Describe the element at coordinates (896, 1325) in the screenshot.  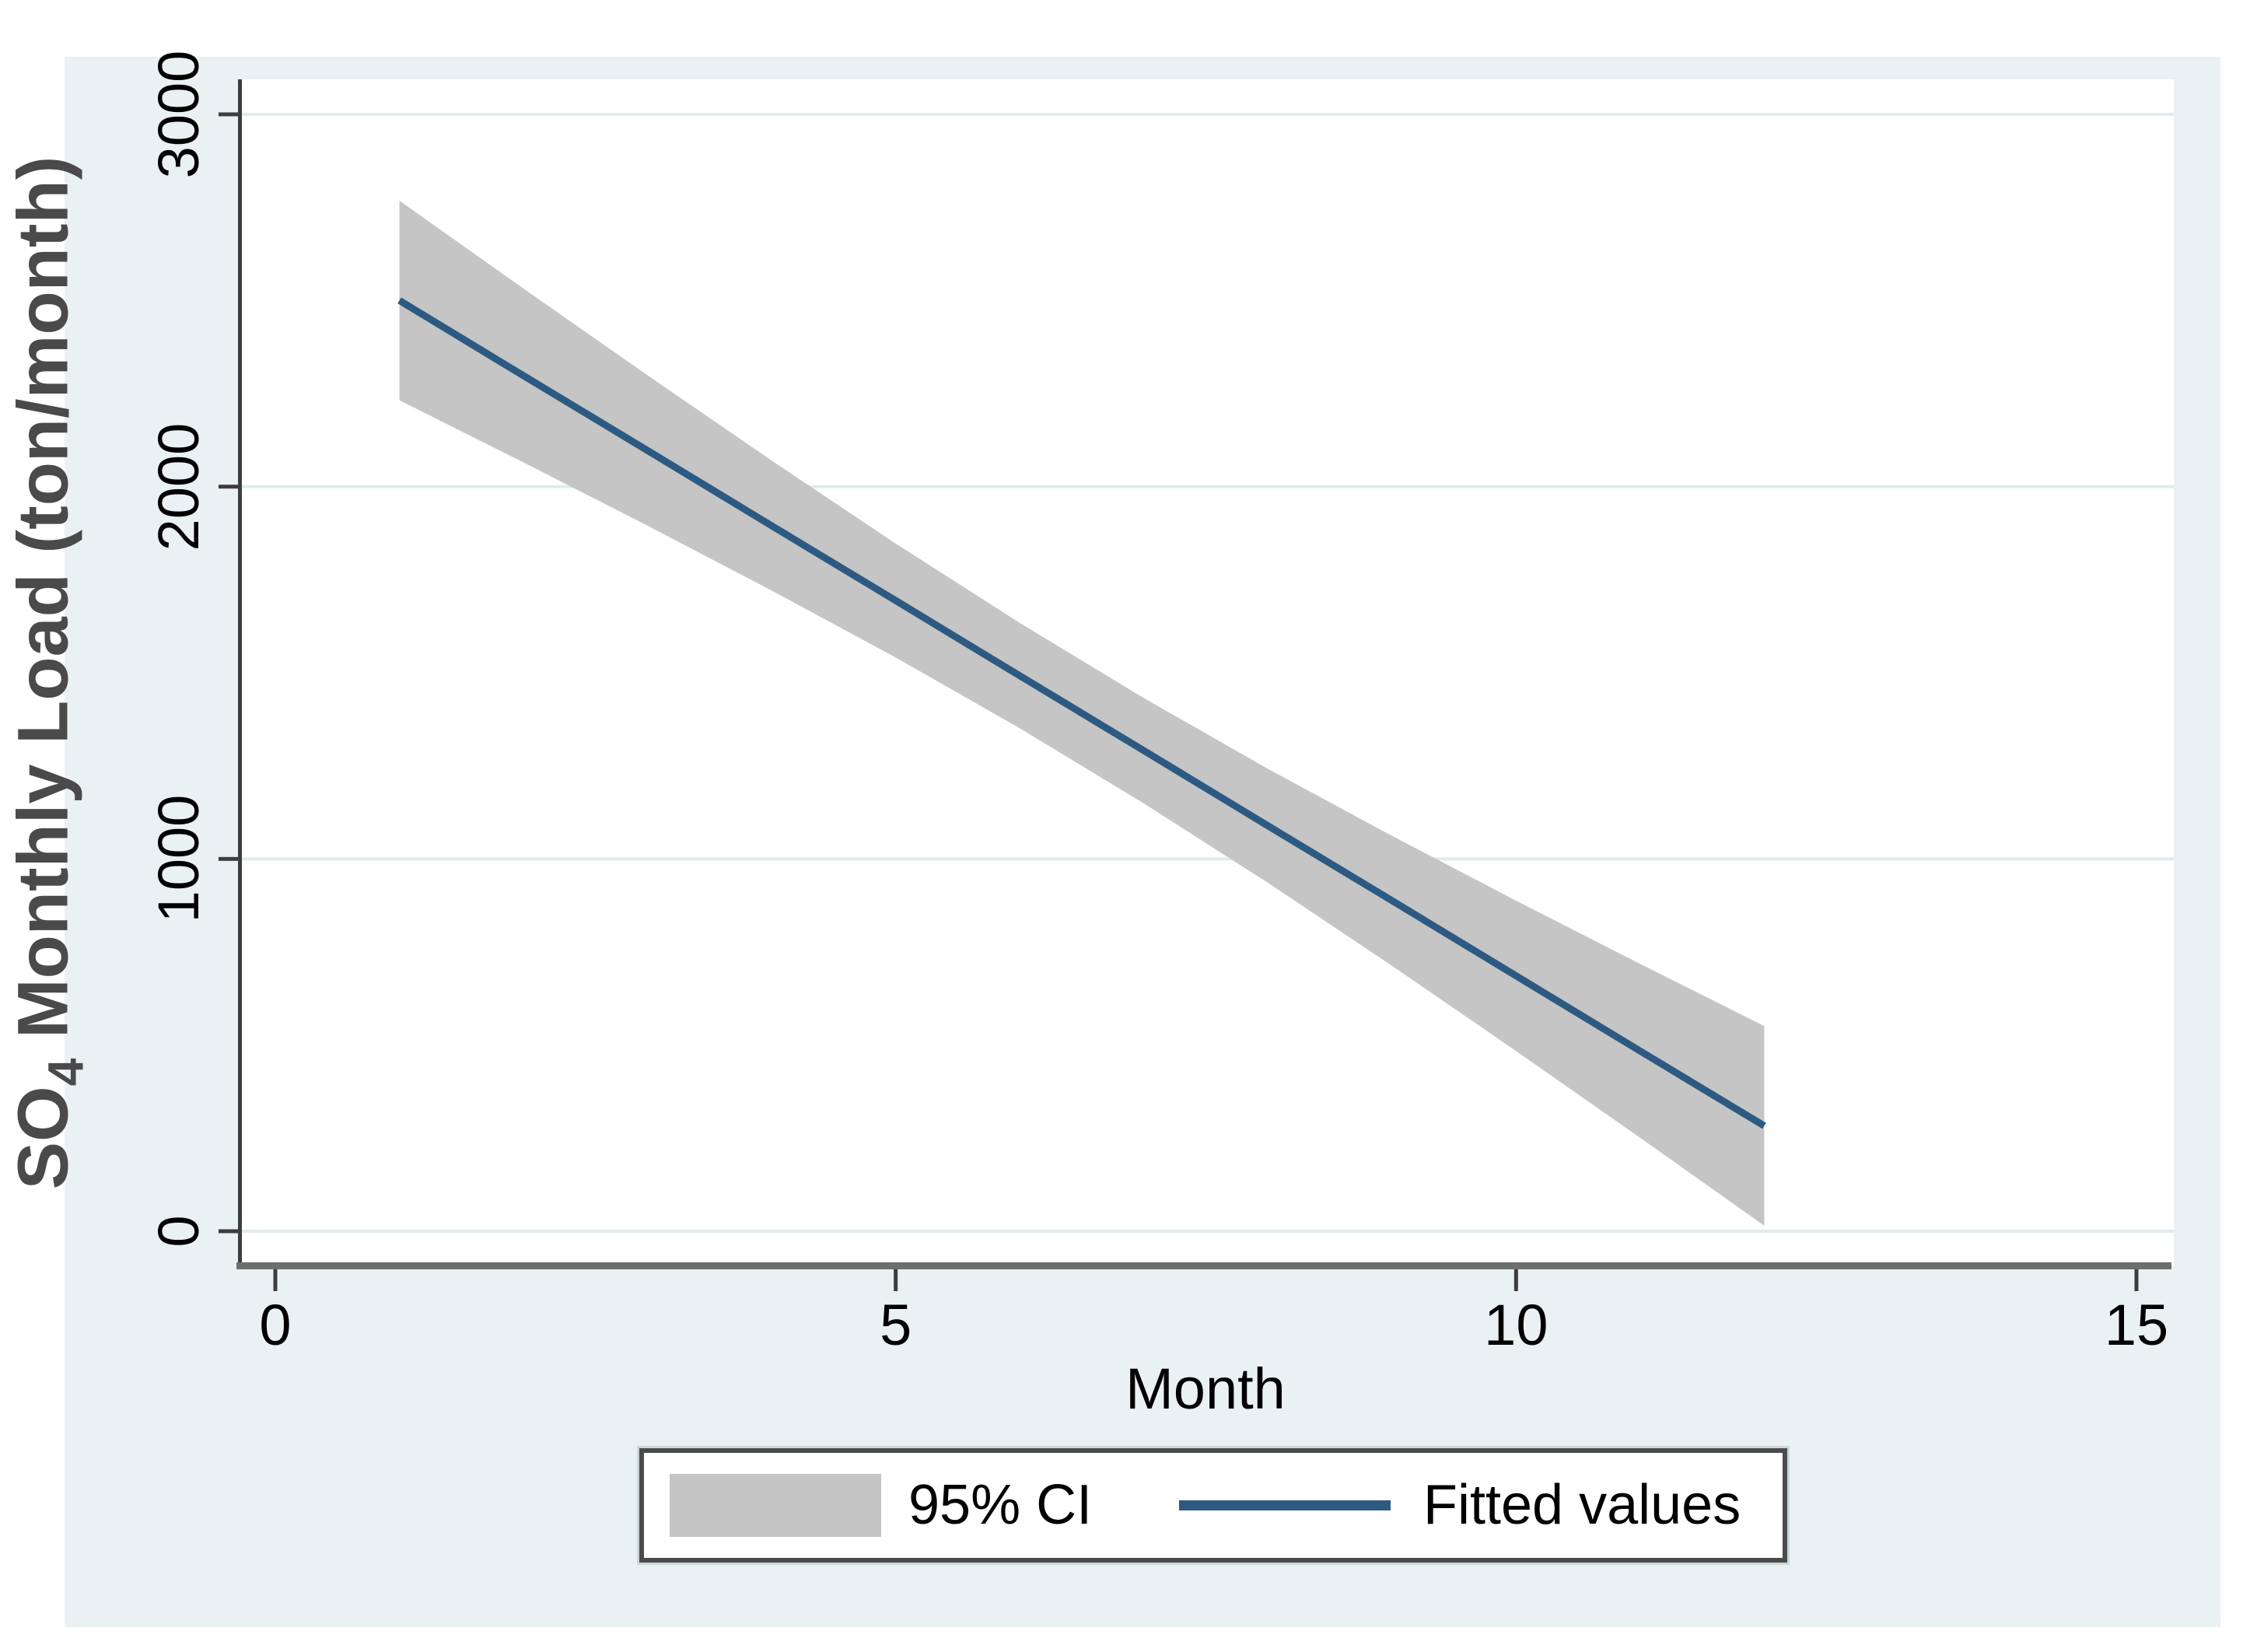
I see `x-tick-label-5: 5` at that location.